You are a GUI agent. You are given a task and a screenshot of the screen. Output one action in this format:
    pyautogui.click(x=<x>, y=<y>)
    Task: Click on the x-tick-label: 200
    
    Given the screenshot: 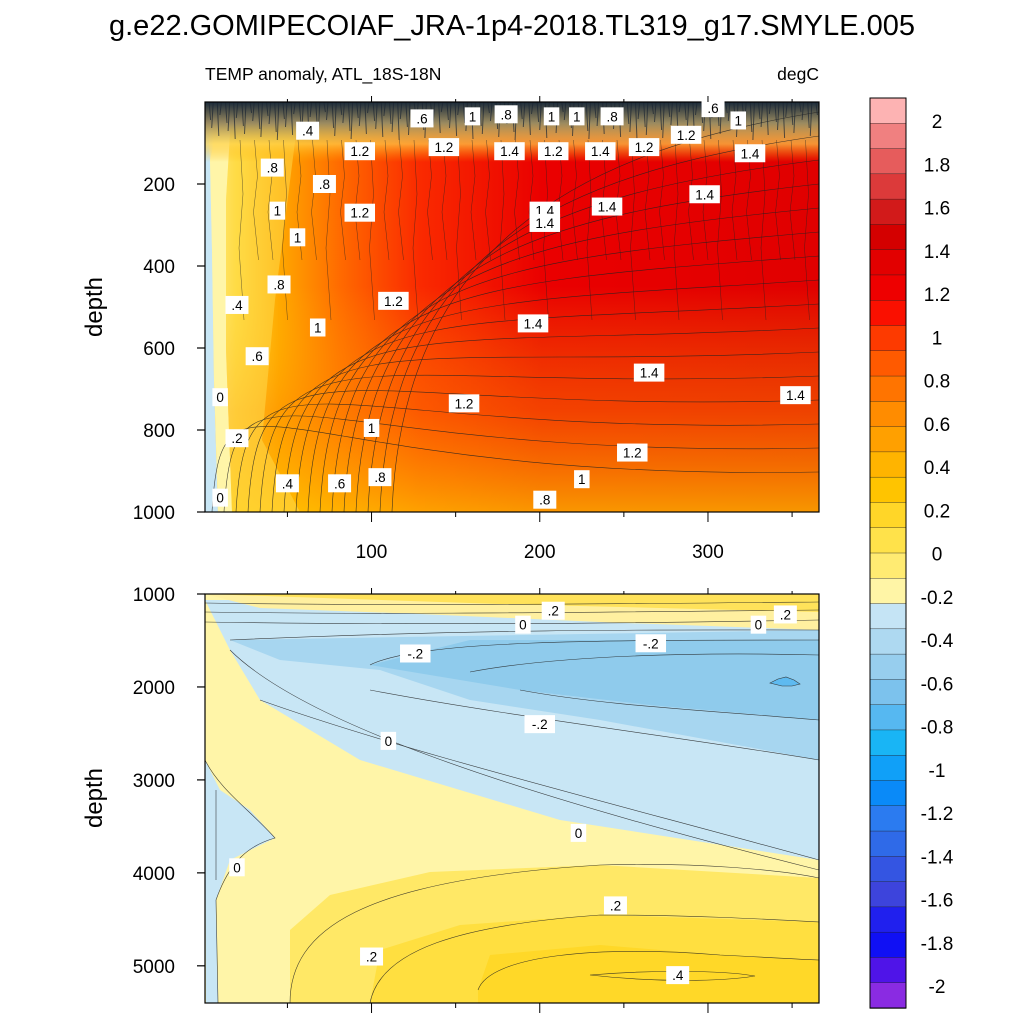 What is the action you would take?
    pyautogui.click(x=540, y=552)
    